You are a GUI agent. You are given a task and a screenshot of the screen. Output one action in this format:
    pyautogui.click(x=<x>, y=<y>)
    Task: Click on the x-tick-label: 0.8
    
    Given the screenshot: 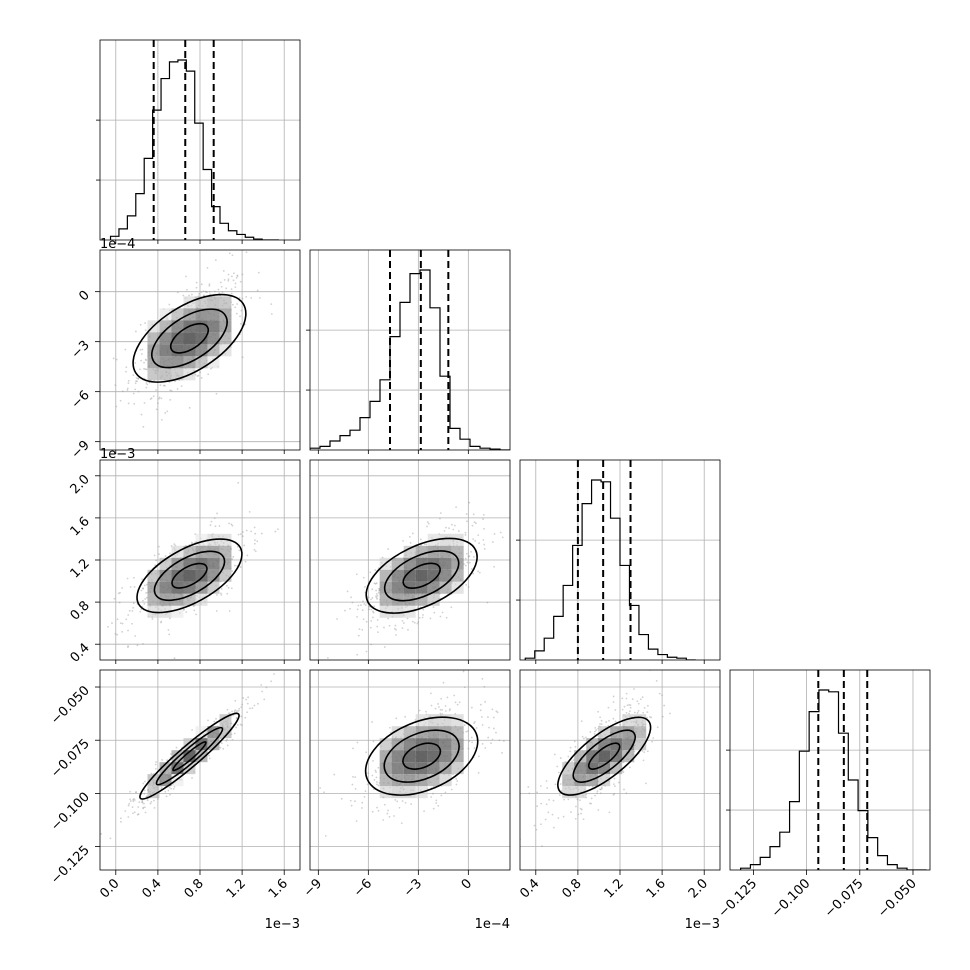 What is the action you would take?
    pyautogui.click(x=571, y=888)
    